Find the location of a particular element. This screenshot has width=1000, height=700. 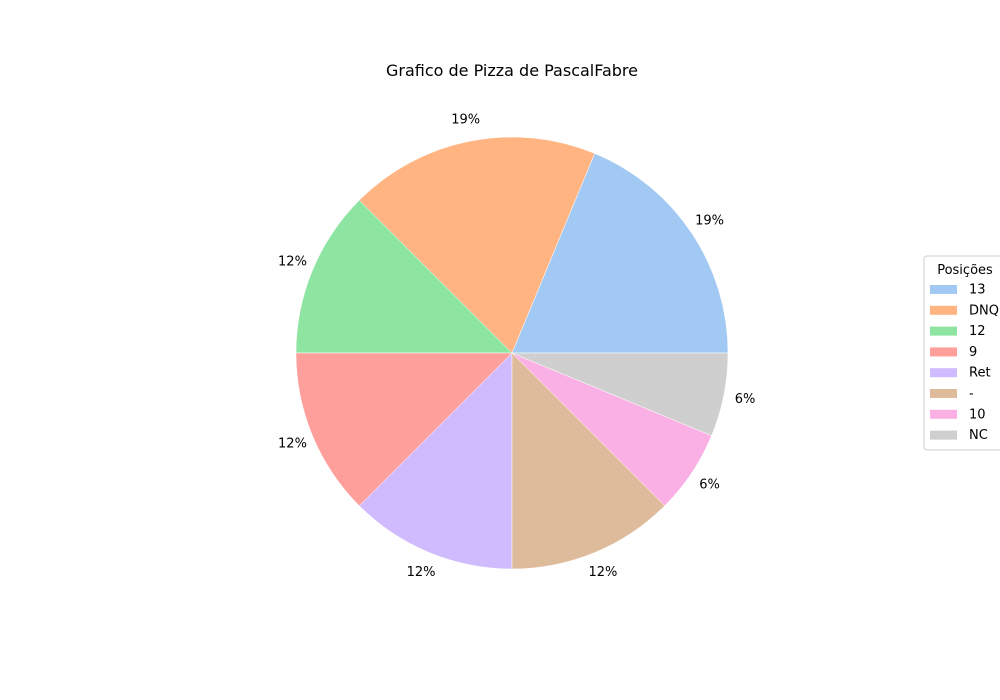

percent-label-5: 12% is located at coordinates (602, 572).